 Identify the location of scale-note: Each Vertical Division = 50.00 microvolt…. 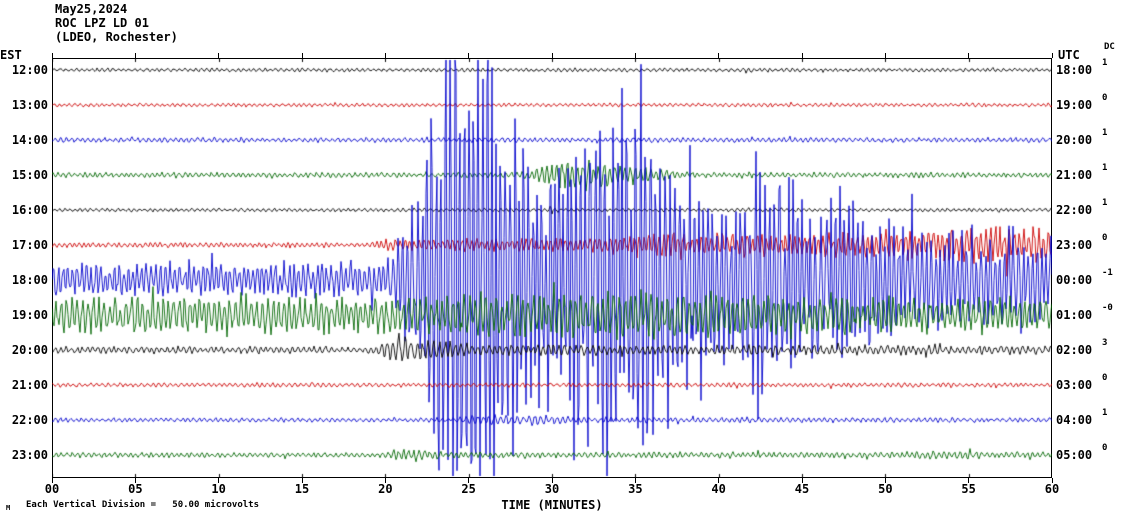
(142, 505).